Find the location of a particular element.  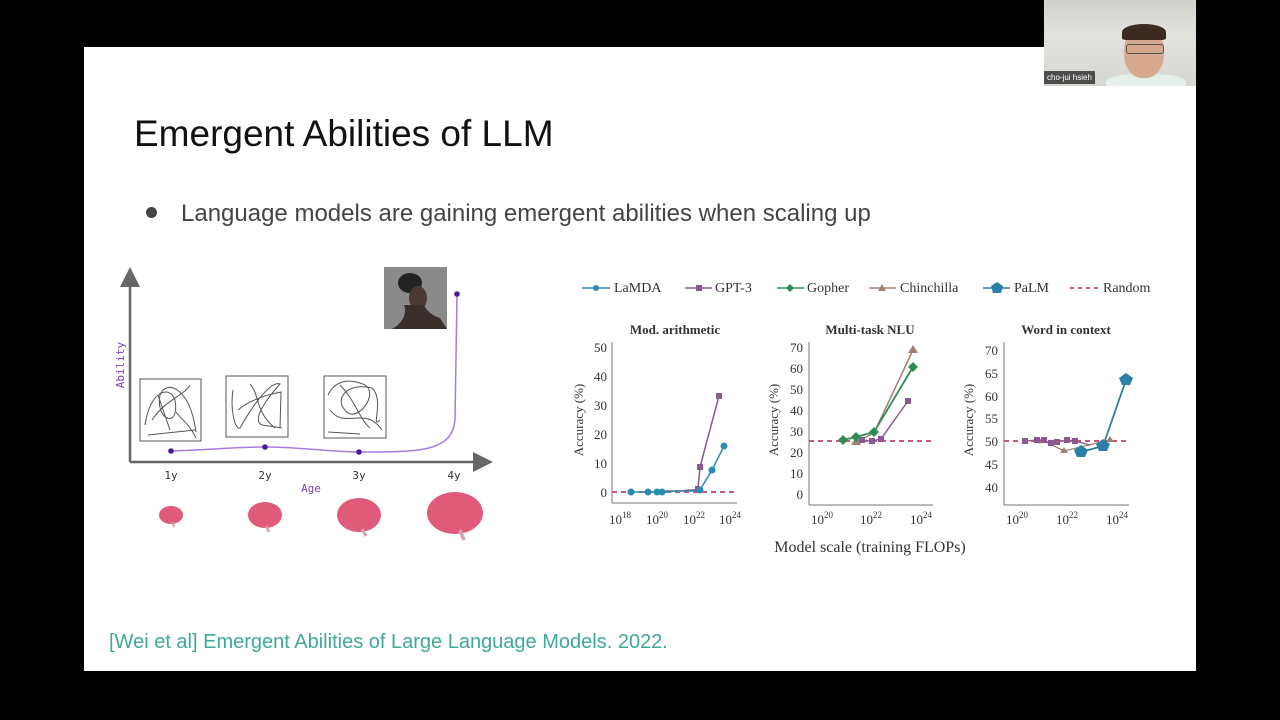

tick-2y: 2y is located at coordinates (265, 475).